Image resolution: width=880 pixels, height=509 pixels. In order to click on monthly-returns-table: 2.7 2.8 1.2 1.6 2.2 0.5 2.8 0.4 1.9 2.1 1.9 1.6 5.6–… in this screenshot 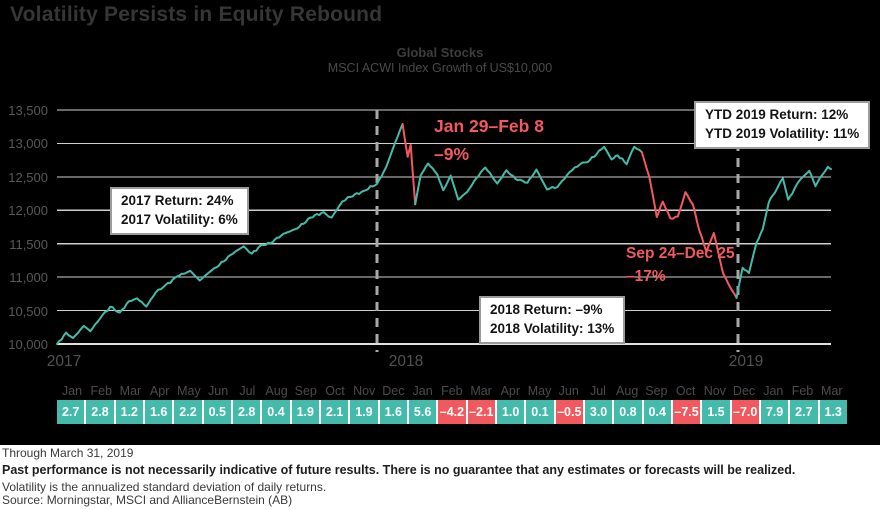, I will do `click(452, 412)`.